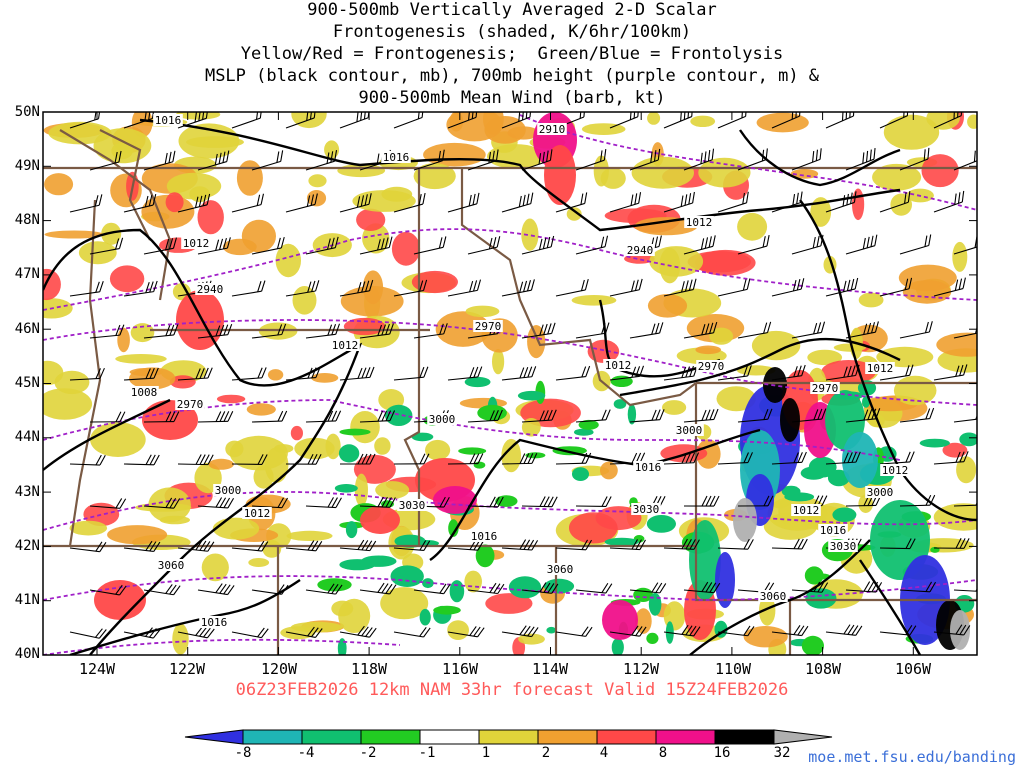  What do you see at coordinates (689, 430) in the screenshot?
I see `contour-label: 3000` at bounding box center [689, 430].